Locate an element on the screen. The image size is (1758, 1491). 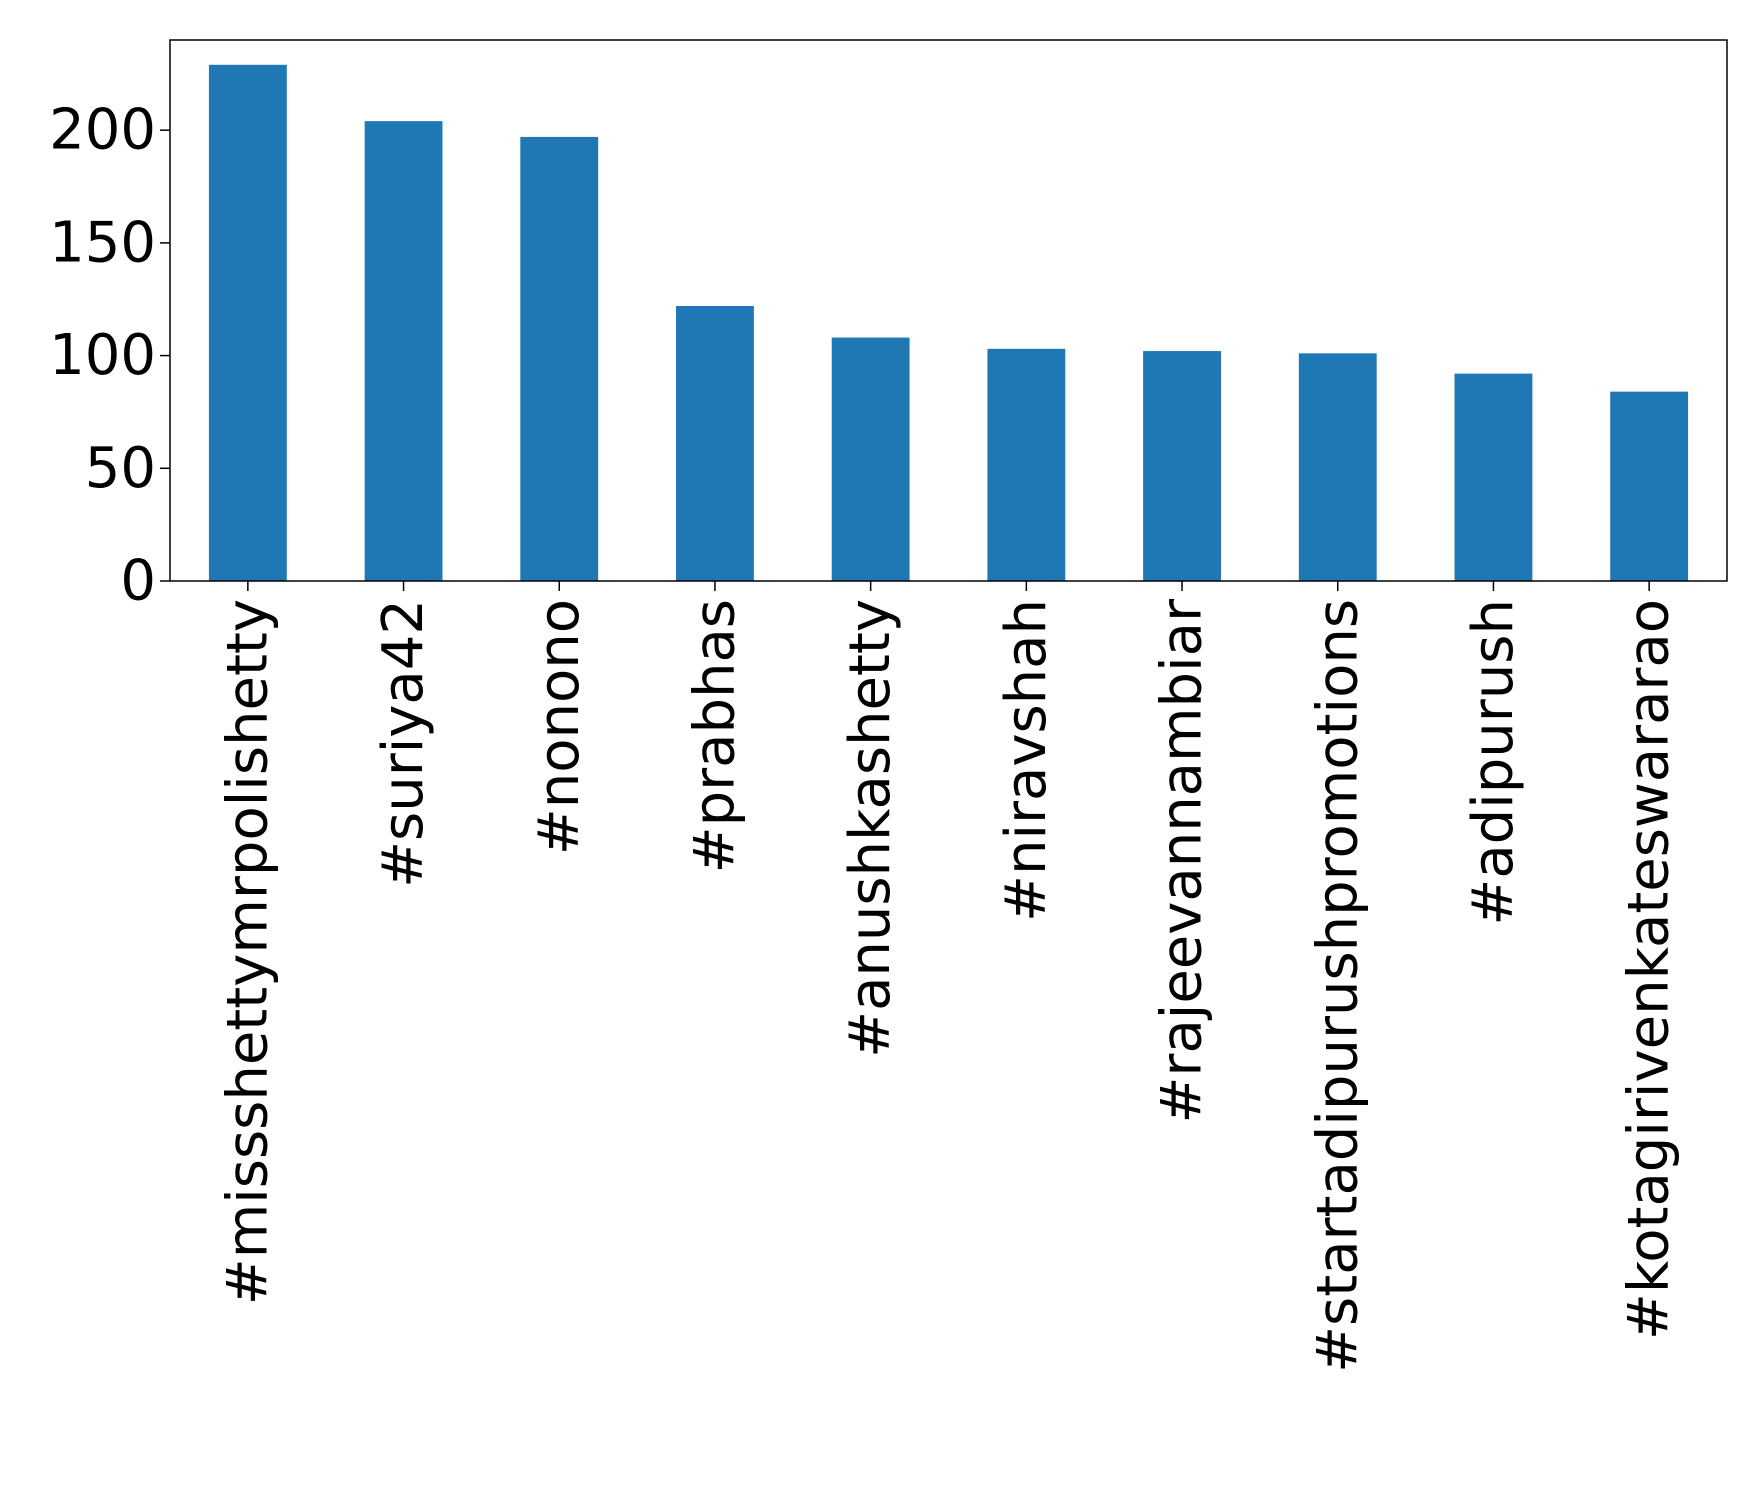
y-tick-label: 100 is located at coordinates (102, 355).